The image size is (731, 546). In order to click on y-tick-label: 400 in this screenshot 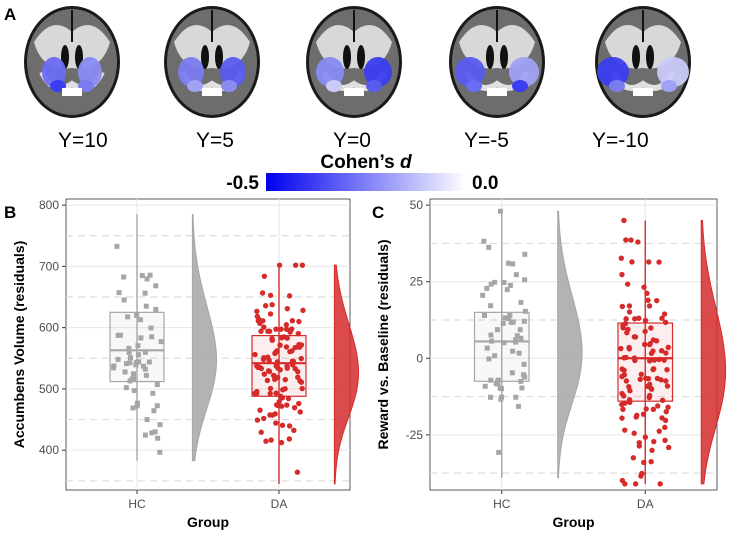, I will do `click(49, 450)`.